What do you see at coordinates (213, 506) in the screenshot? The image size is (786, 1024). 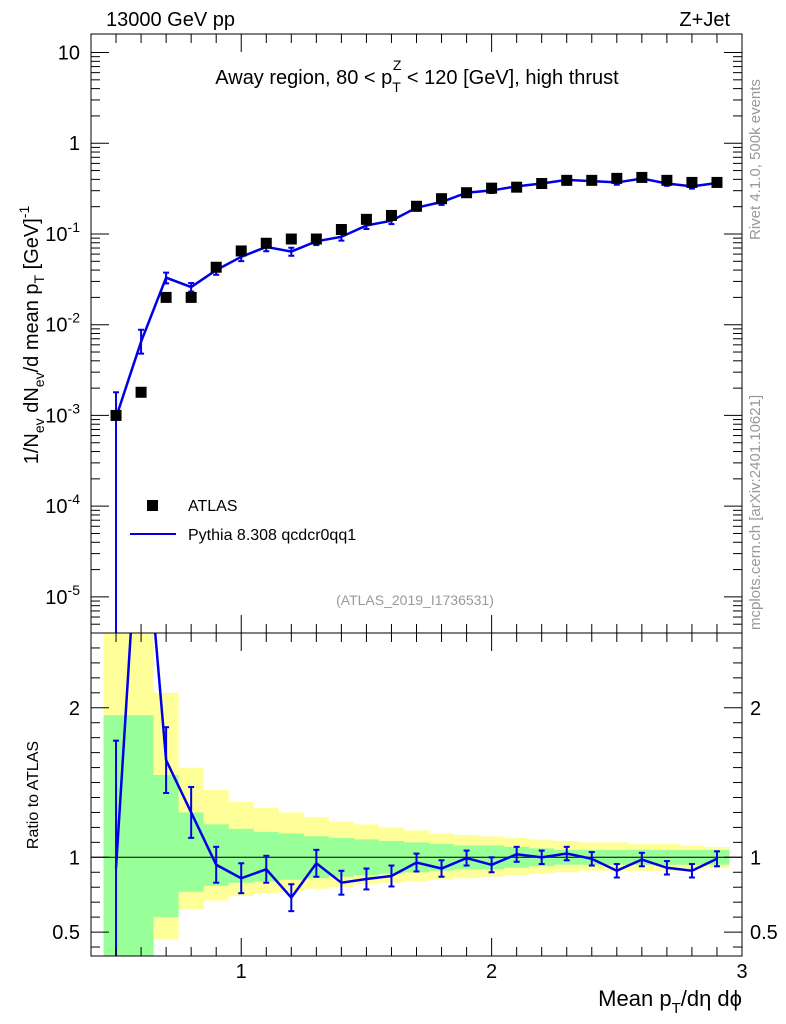 I see `legend-label-atlas: ATLAS` at bounding box center [213, 506].